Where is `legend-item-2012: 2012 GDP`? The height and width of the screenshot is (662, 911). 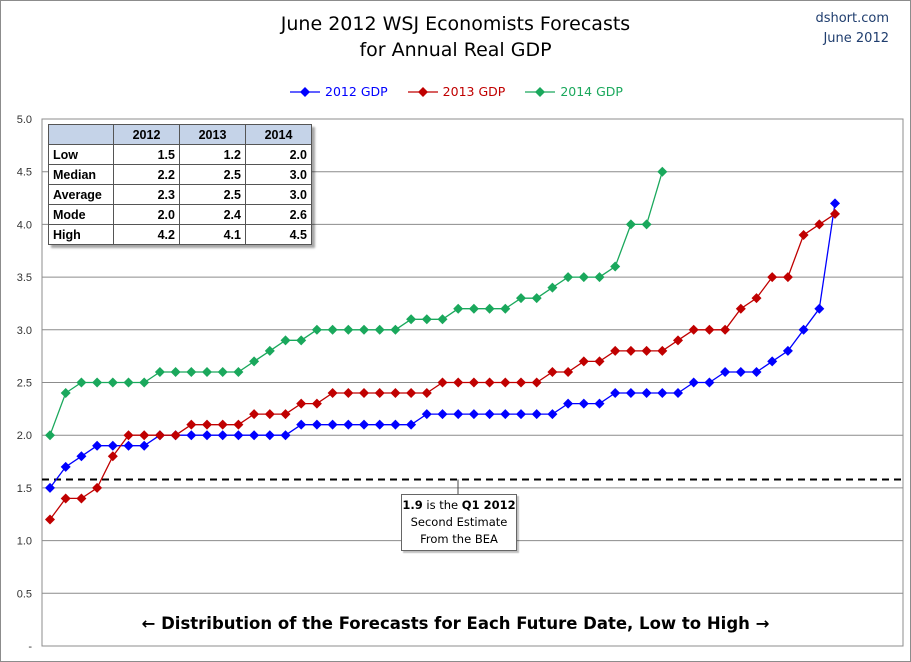
legend-item-2012: 2012 GDP is located at coordinates (338, 91).